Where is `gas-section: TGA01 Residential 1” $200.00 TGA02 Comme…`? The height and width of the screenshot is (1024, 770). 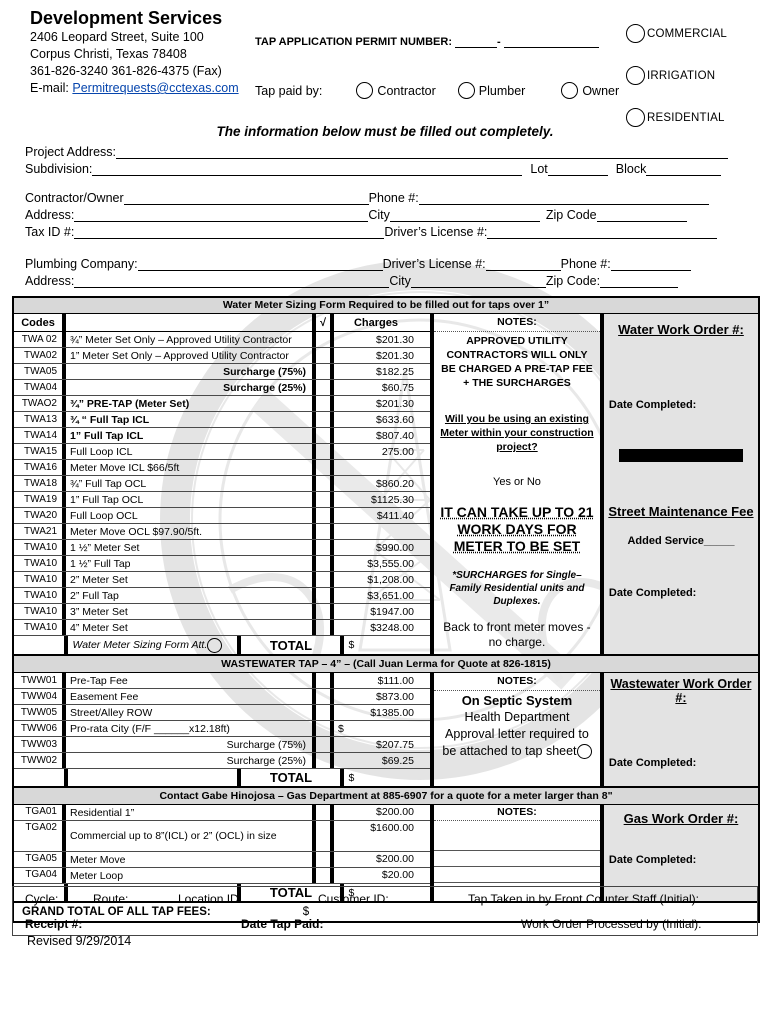 gas-section: TGA01 Residential 1” $200.00 TGA02 Comme… is located at coordinates (386, 853).